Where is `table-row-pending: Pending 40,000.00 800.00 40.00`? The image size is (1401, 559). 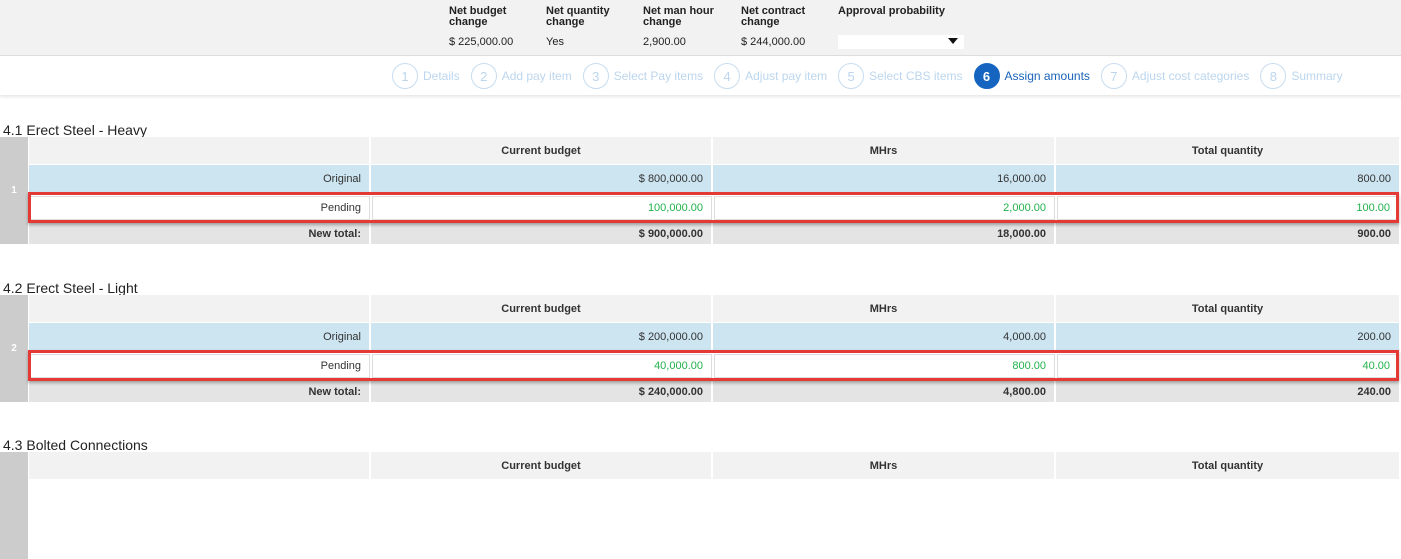
table-row-pending: Pending 40,000.00 800.00 40.00 is located at coordinates (714, 366).